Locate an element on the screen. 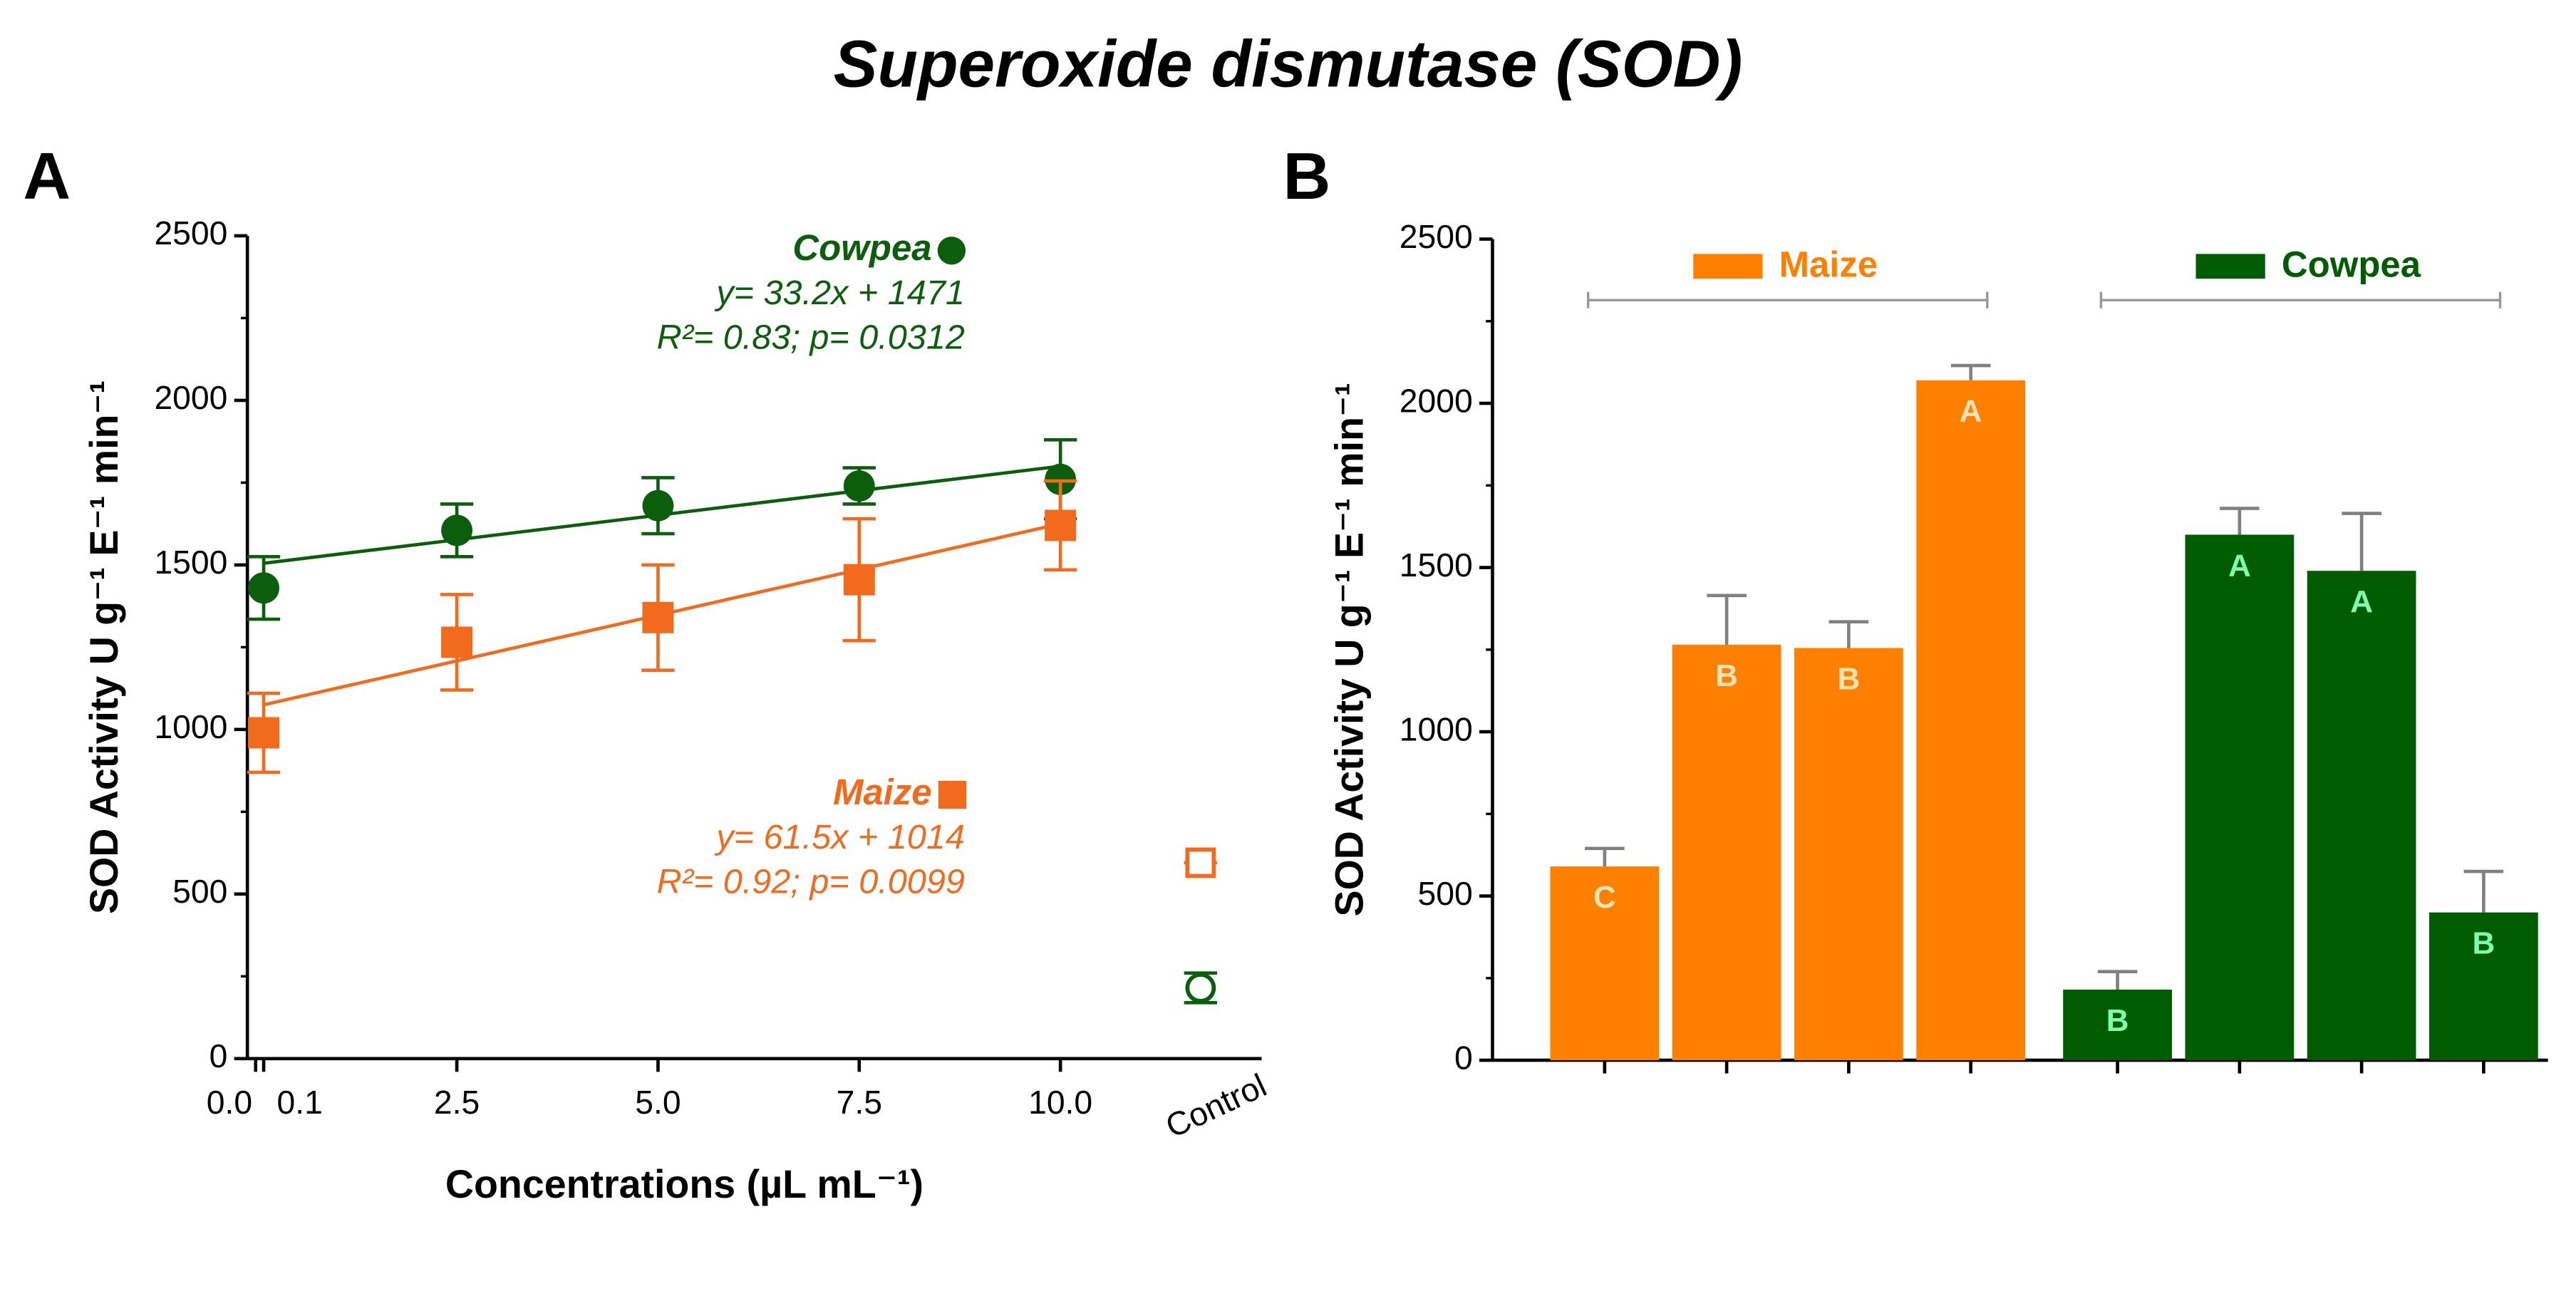 The image size is (2576, 1301). x-tick-label: 5.0 is located at coordinates (658, 1102).